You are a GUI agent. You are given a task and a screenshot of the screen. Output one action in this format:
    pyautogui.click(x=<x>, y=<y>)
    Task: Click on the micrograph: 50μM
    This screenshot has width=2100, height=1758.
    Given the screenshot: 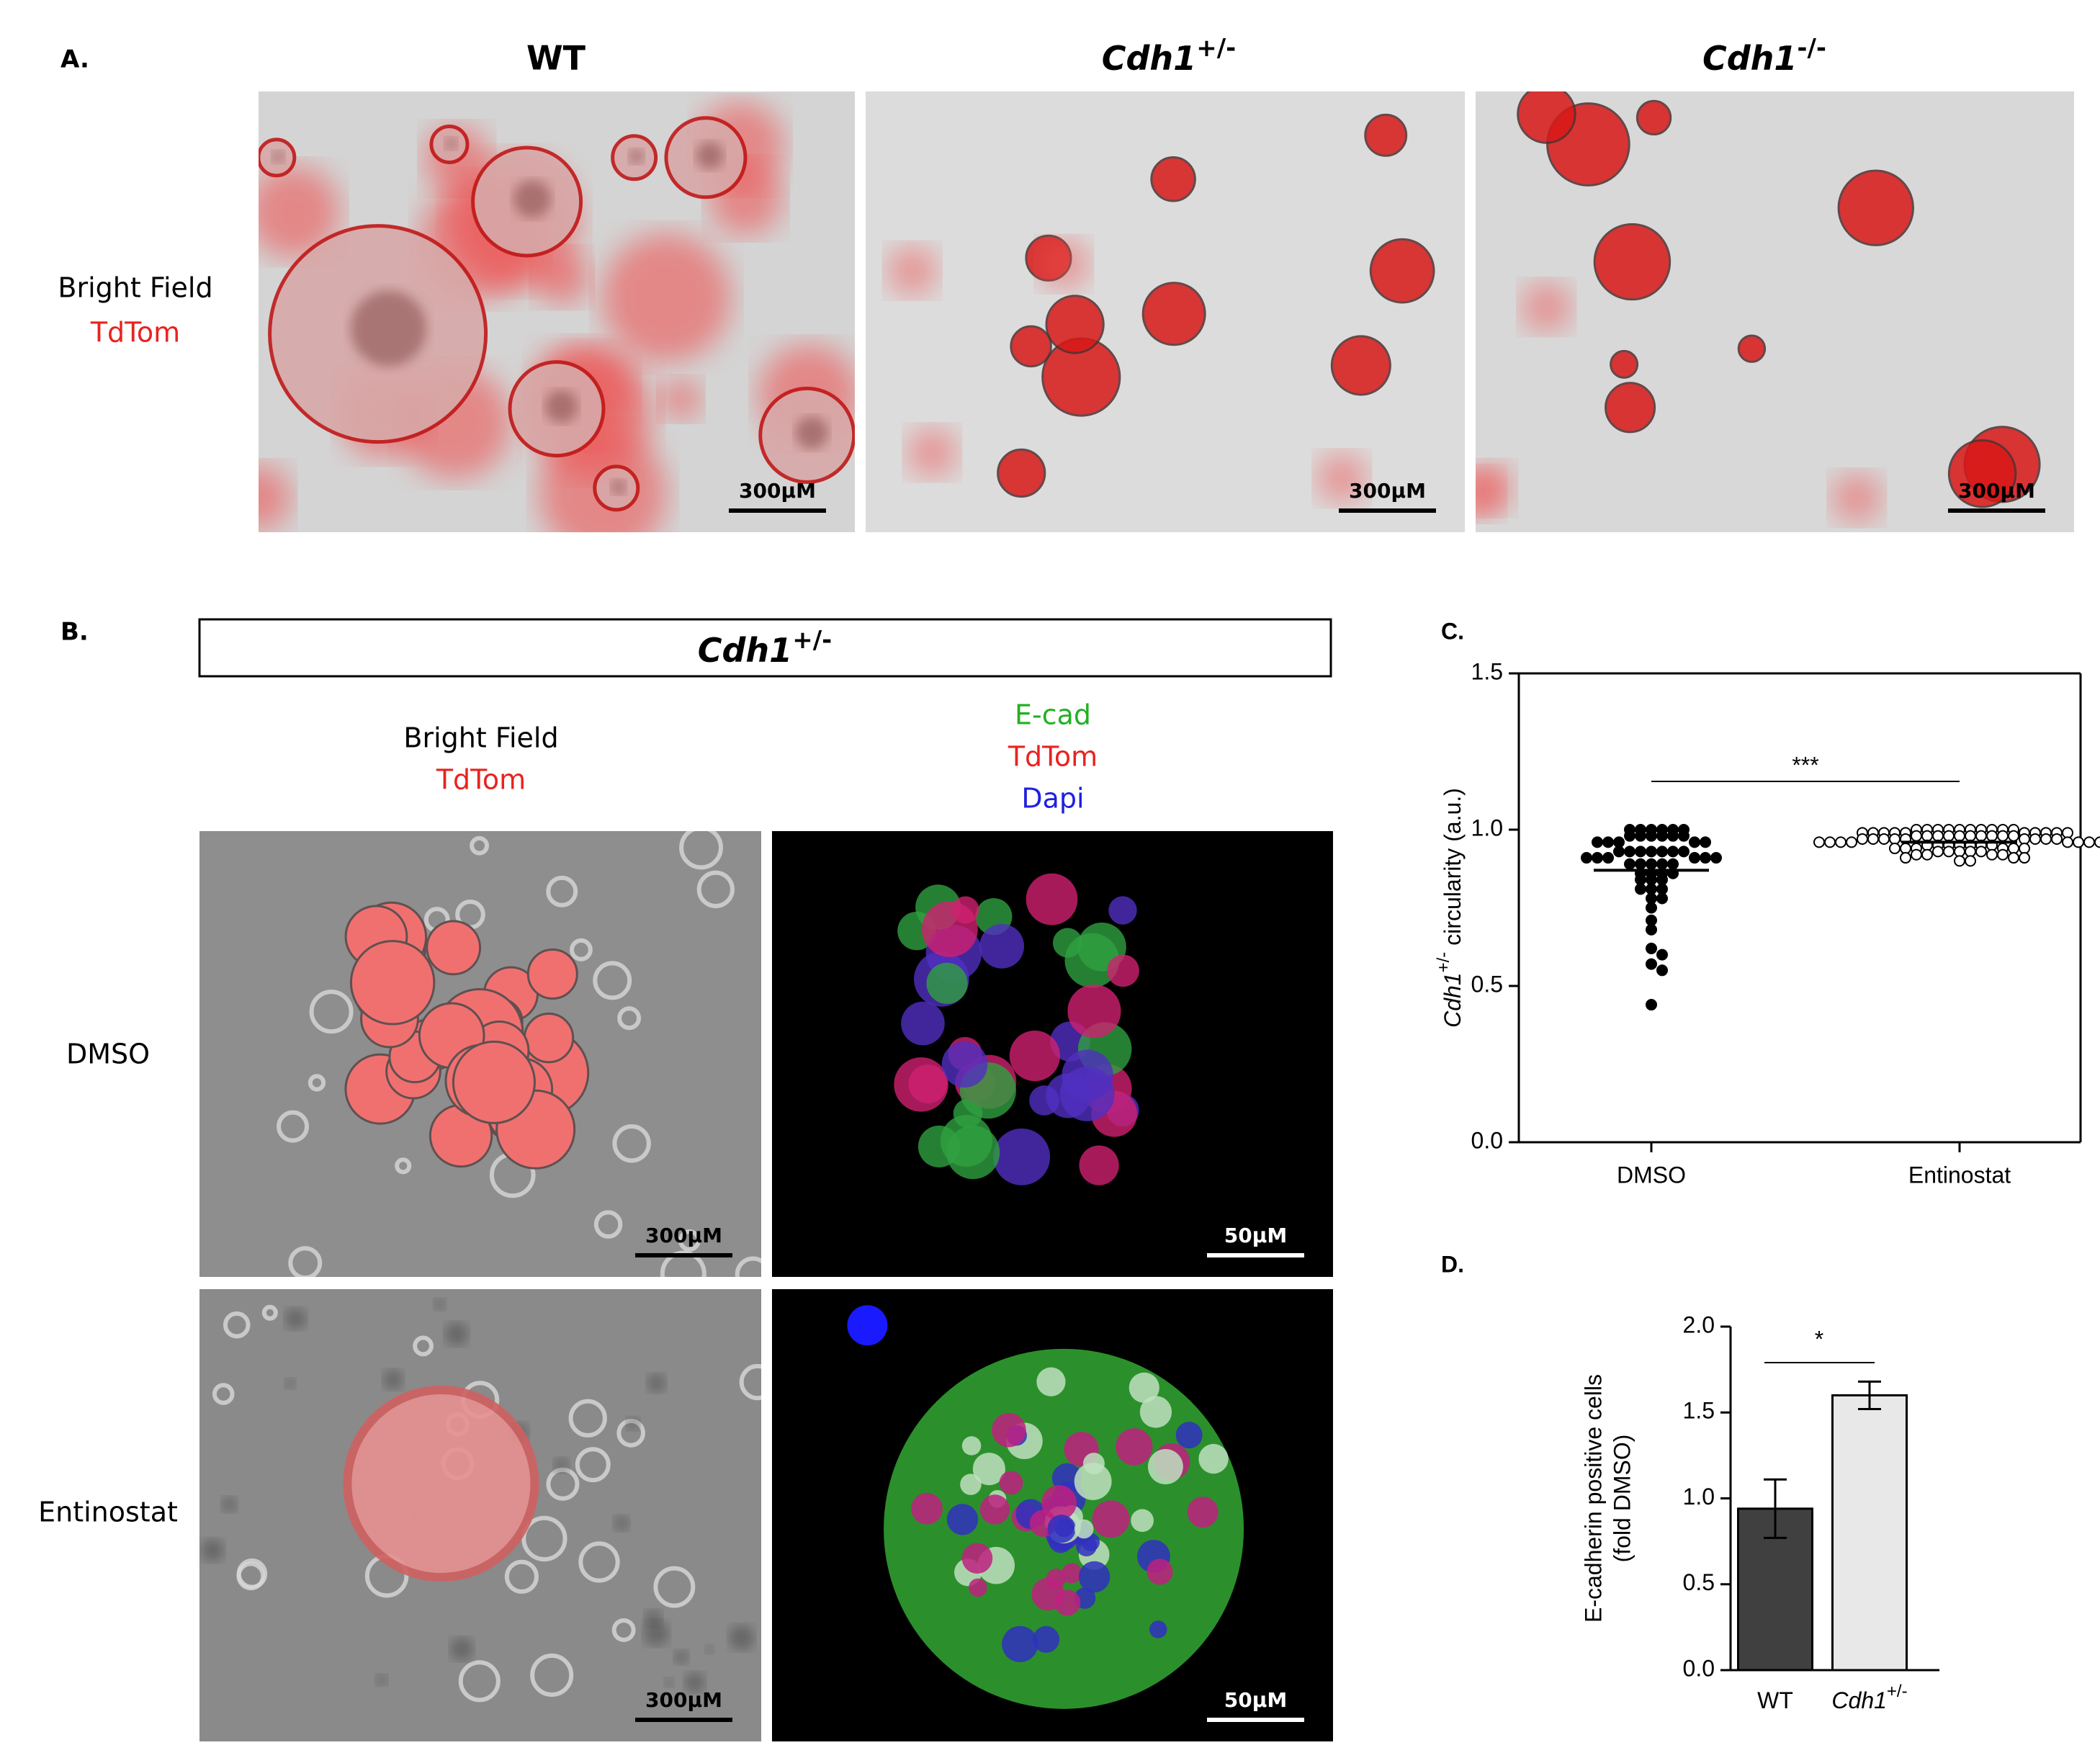 What is the action you would take?
    pyautogui.click(x=1052, y=1515)
    